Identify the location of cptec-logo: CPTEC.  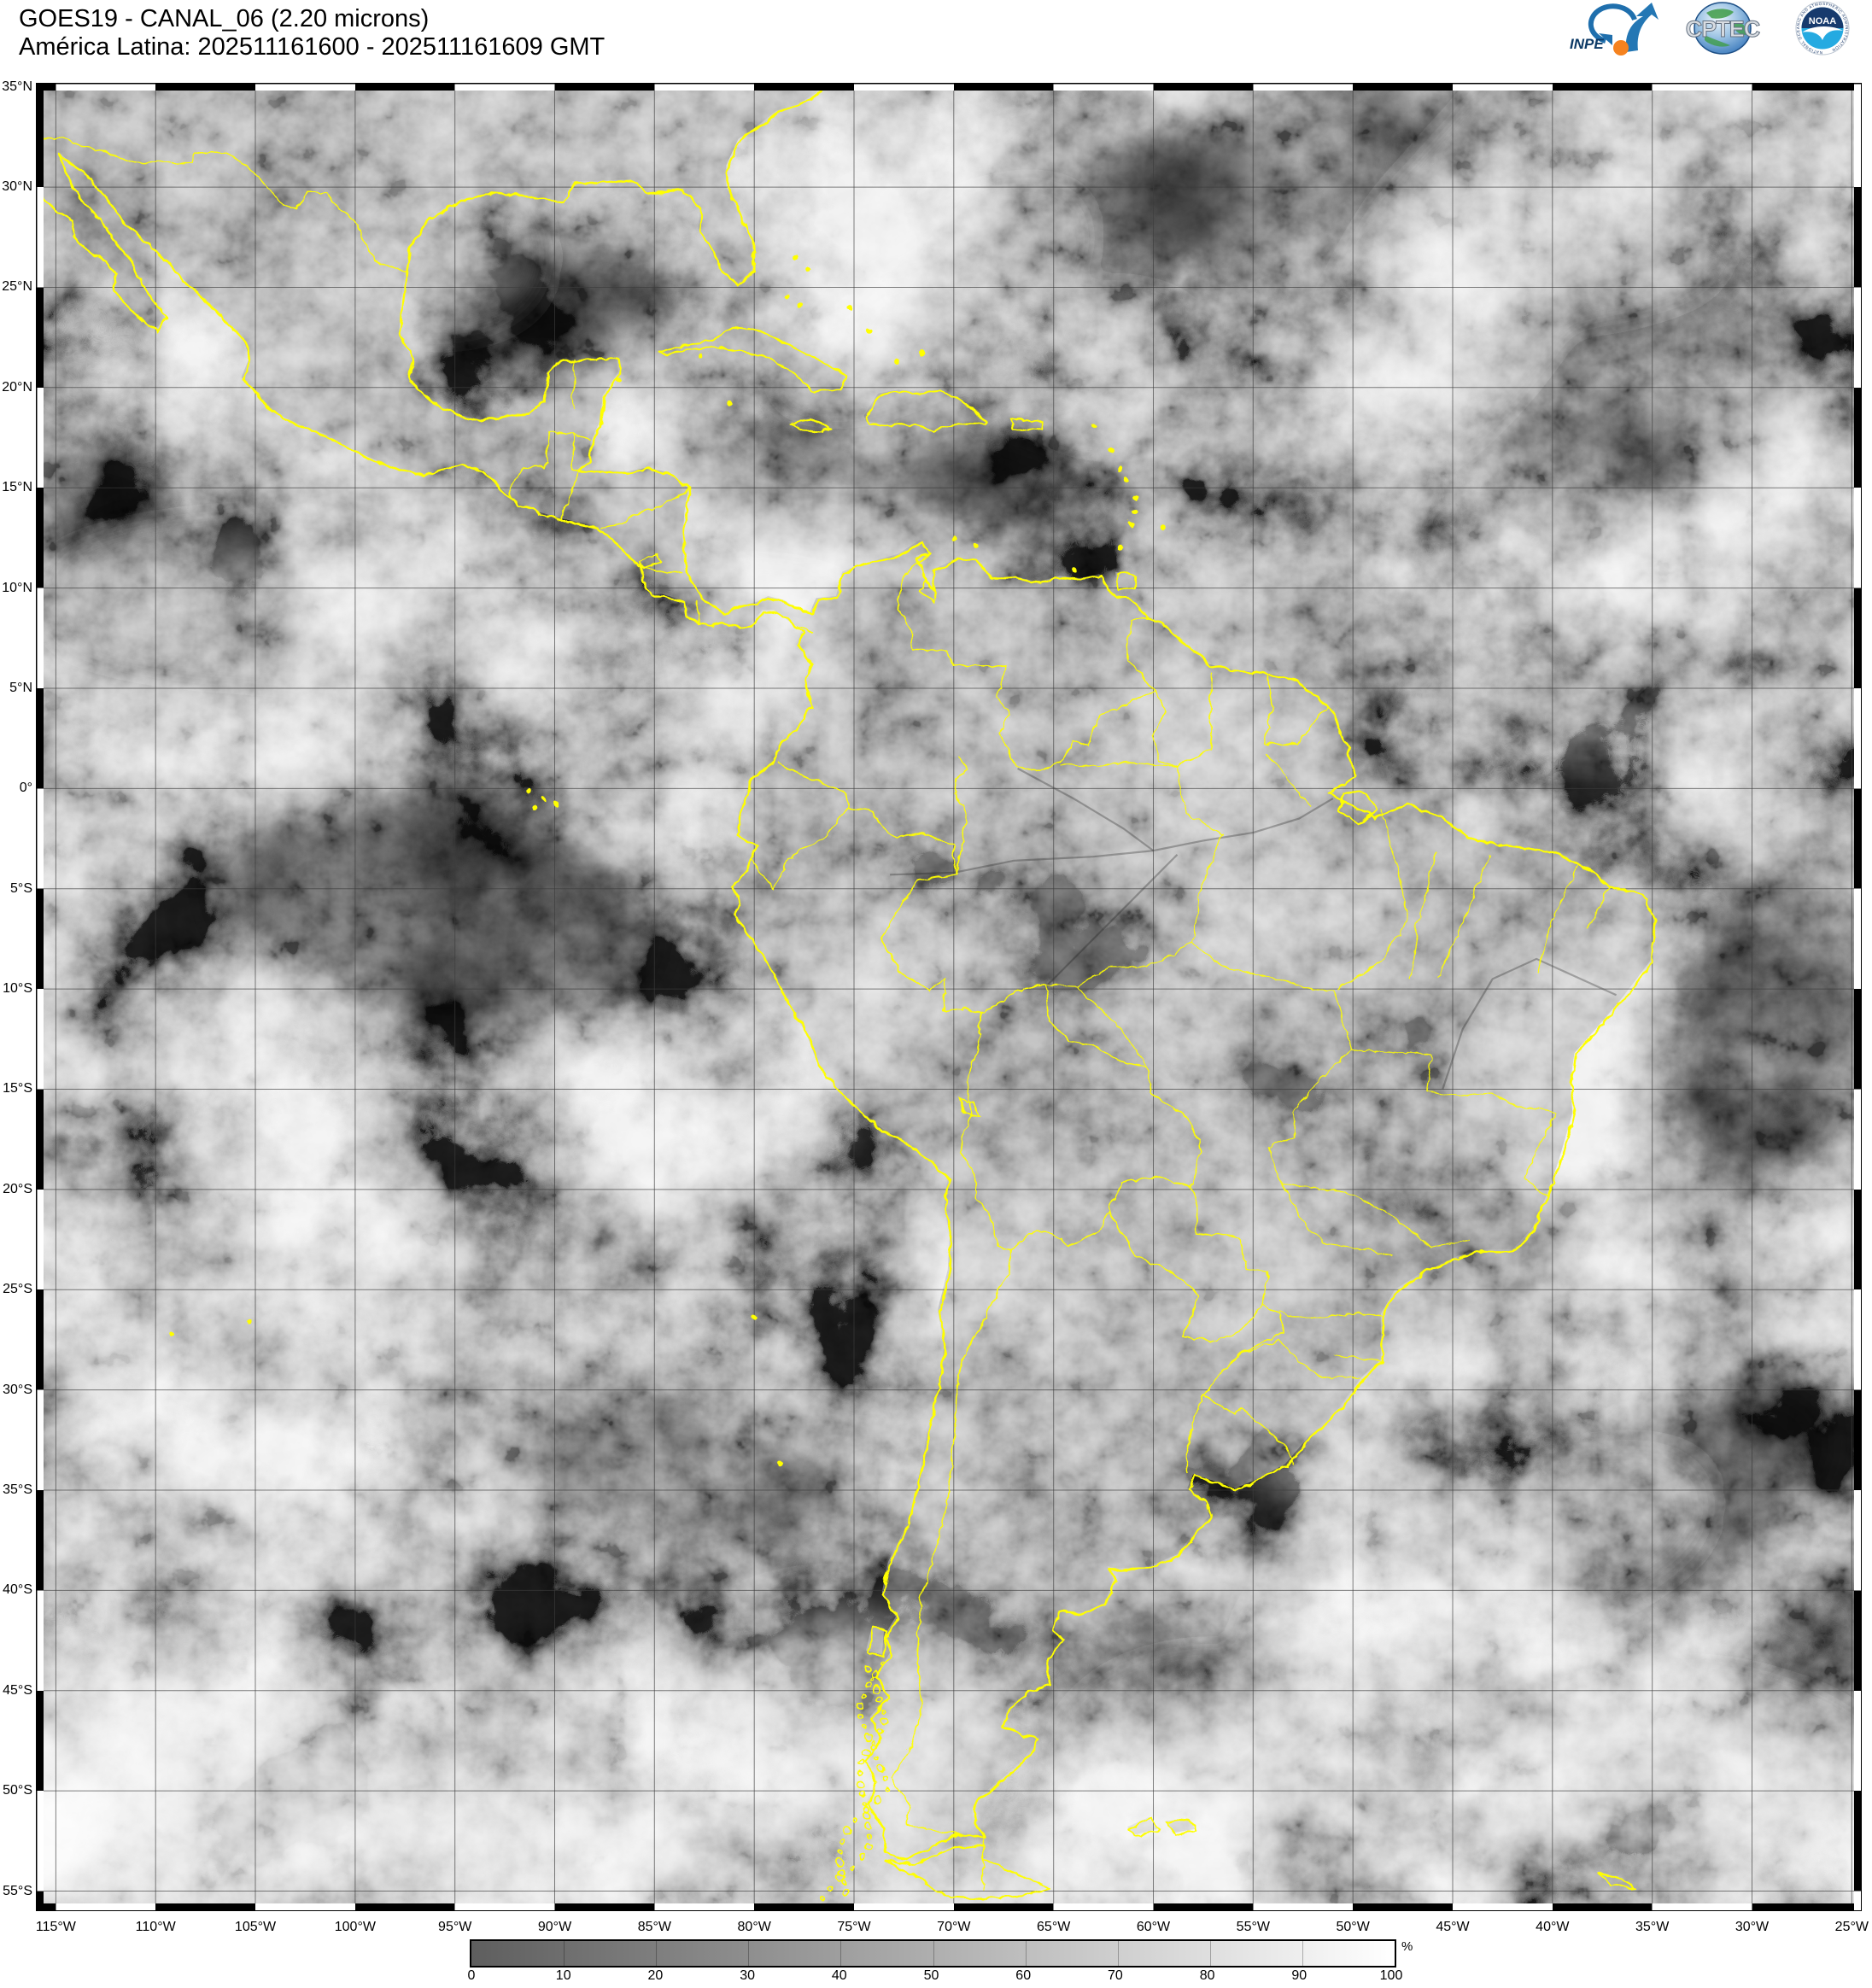
(1723, 28).